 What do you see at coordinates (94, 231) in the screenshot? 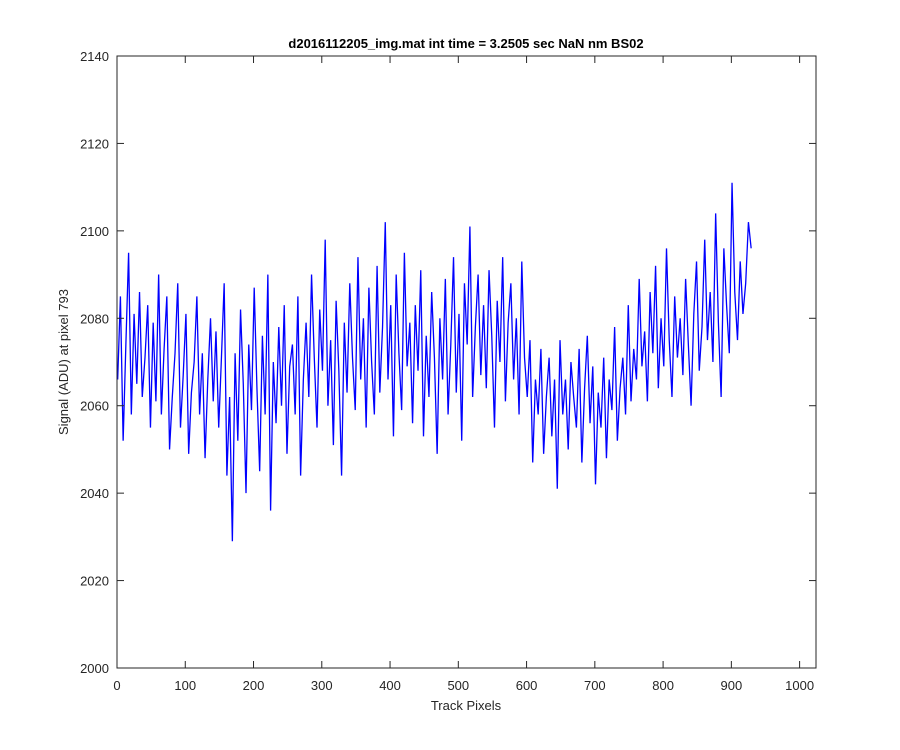
I see `y-tick-label: 2100` at bounding box center [94, 231].